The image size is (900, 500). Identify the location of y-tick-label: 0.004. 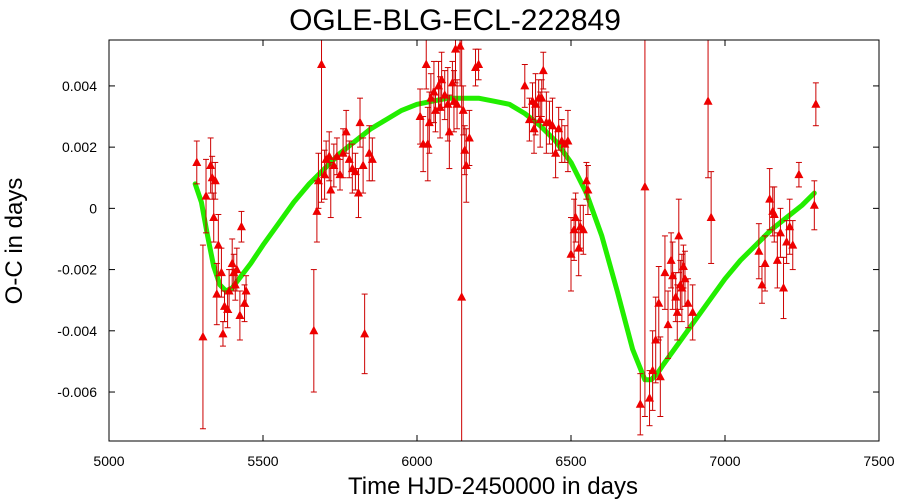
(79, 86).